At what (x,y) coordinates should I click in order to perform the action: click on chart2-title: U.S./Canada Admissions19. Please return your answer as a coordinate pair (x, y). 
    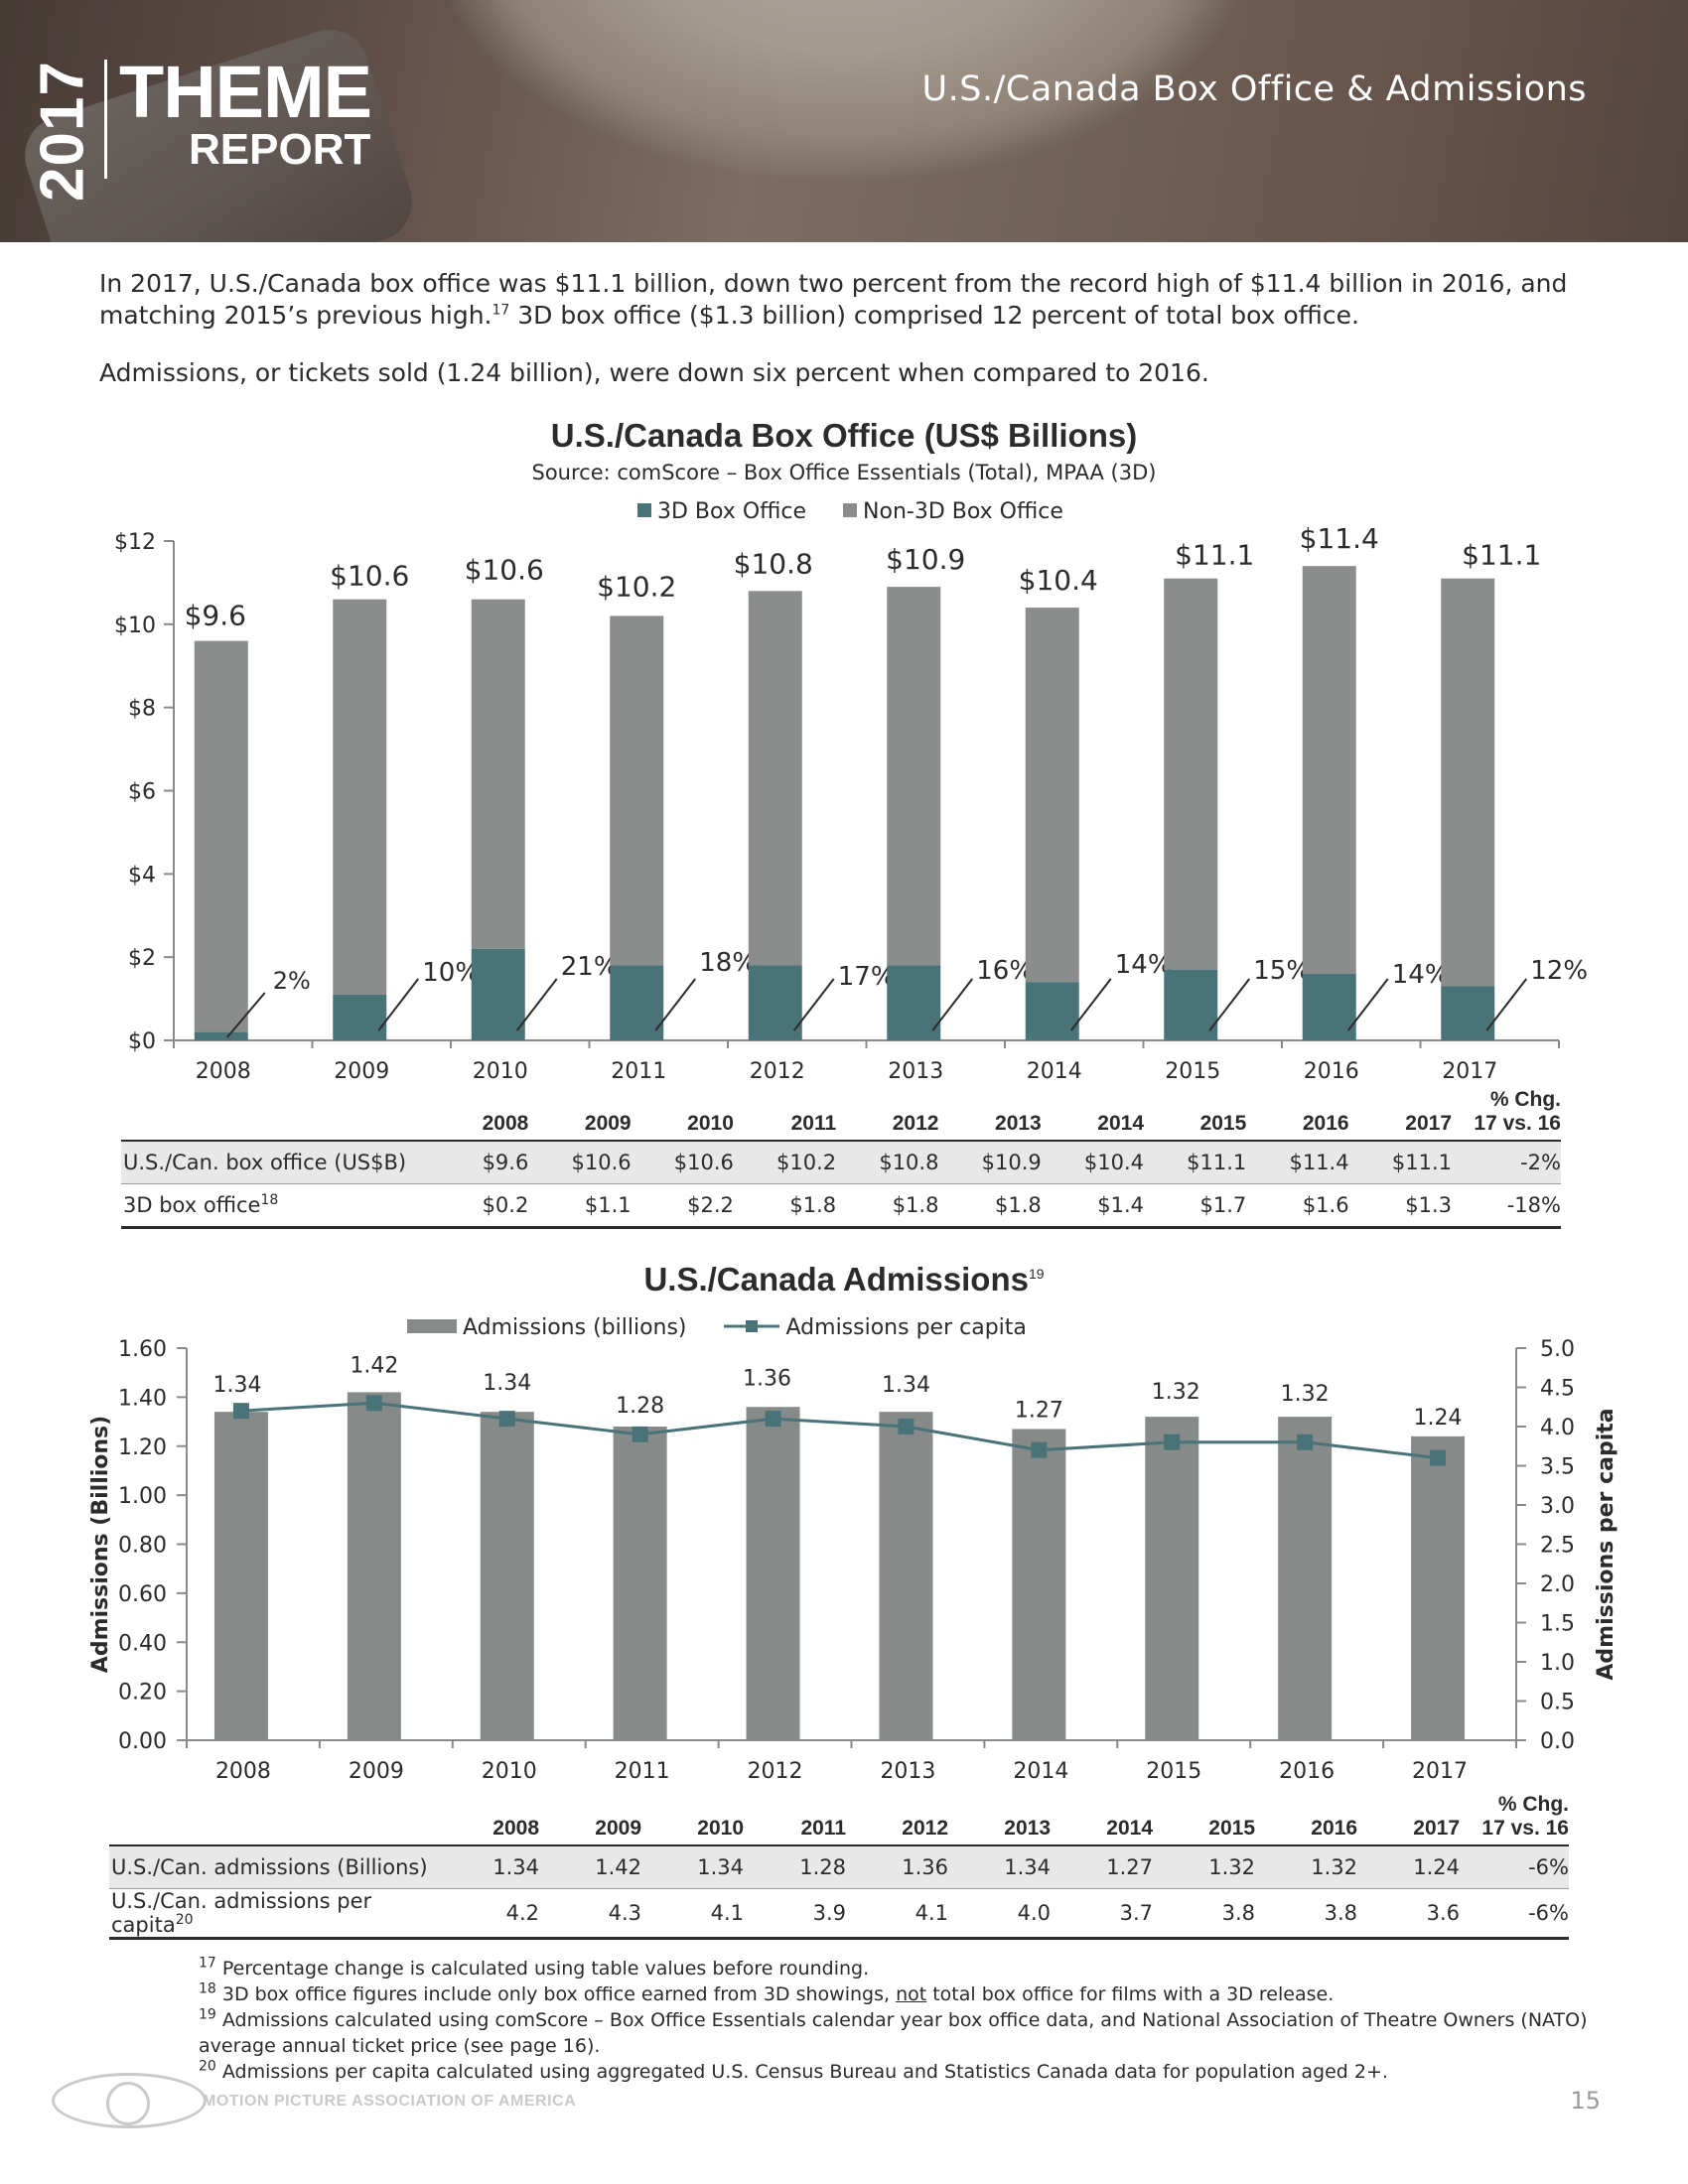
    Looking at the image, I should click on (844, 1279).